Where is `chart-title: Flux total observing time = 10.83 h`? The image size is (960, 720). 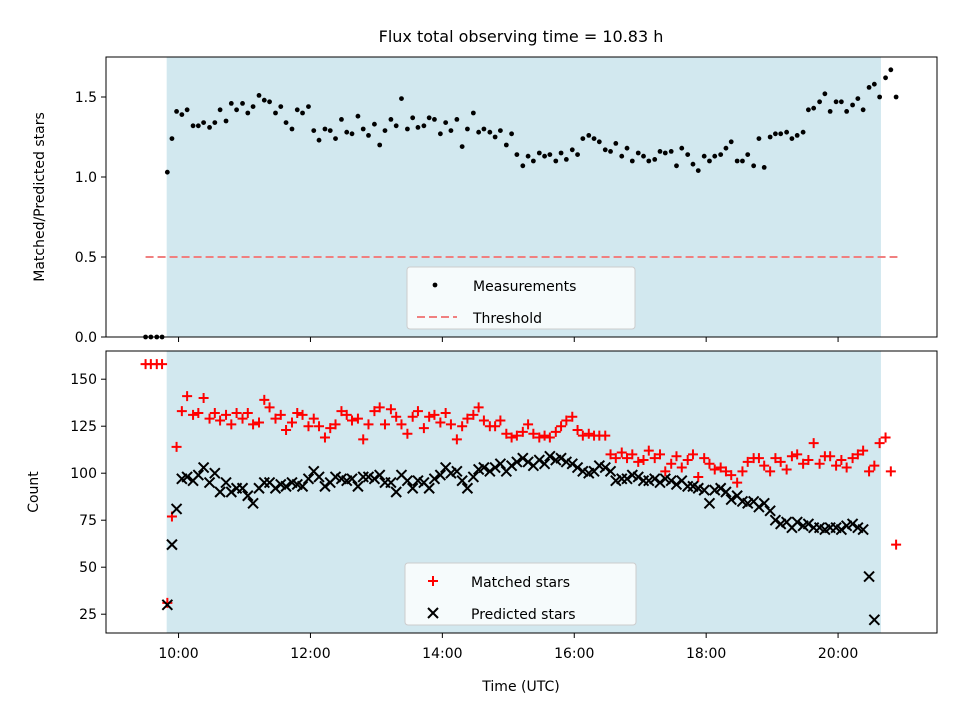
chart-title: Flux total observing time = 10.83 h is located at coordinates (521, 36).